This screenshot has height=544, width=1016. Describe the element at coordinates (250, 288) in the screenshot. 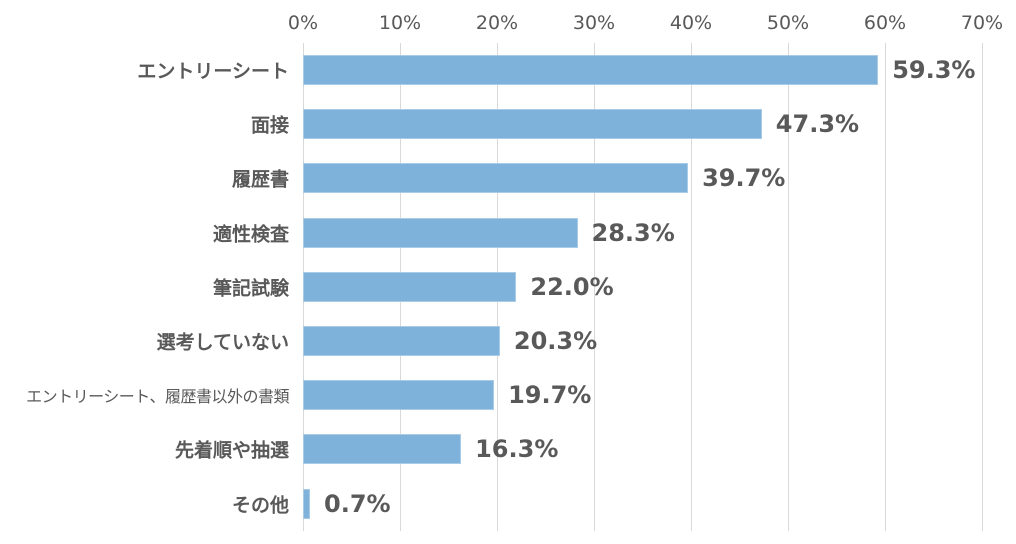

I see `category-label: 筆記試験` at that location.